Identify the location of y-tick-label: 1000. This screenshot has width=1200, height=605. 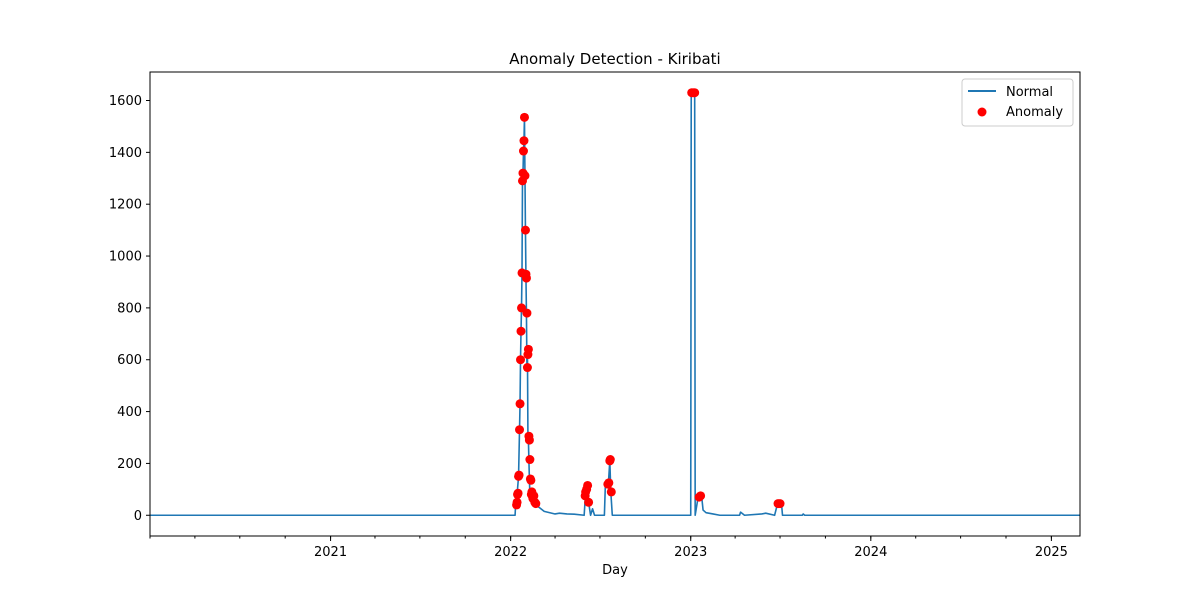
(125, 257).